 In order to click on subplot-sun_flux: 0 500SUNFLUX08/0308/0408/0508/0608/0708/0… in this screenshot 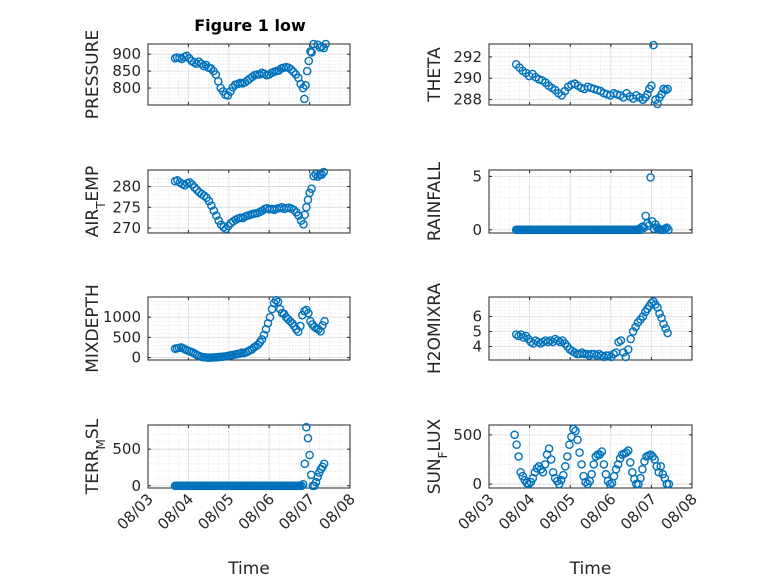, I will do `click(563, 498)`.